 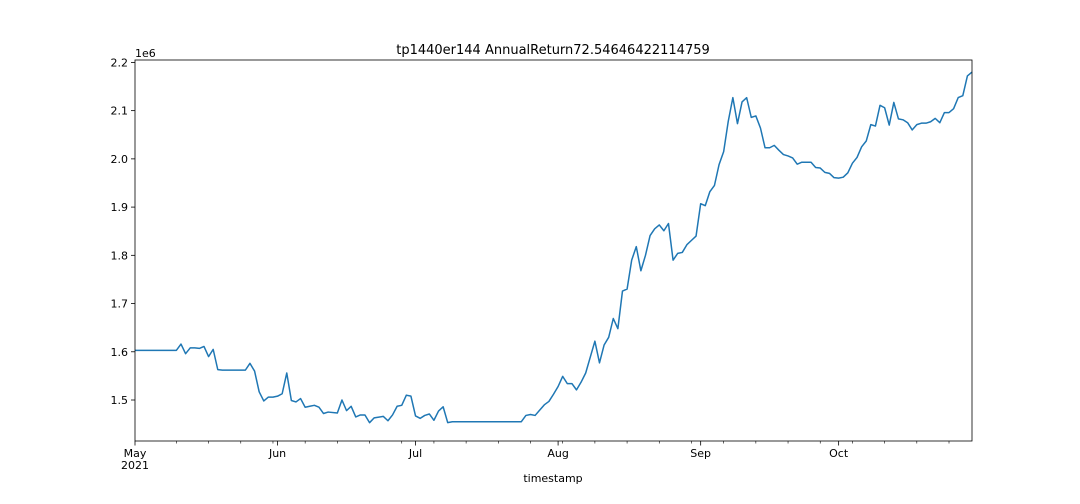 I want to click on x-tick-label: Jul, so click(x=415, y=453).